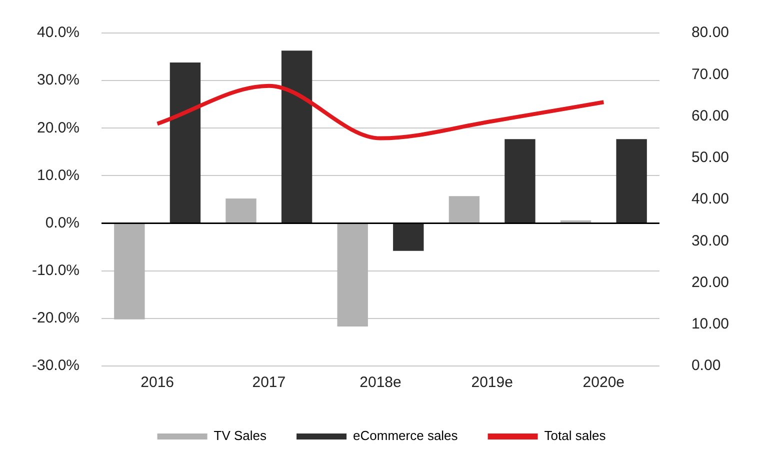  I want to click on y-tick-label: 40.0%, so click(58, 33).